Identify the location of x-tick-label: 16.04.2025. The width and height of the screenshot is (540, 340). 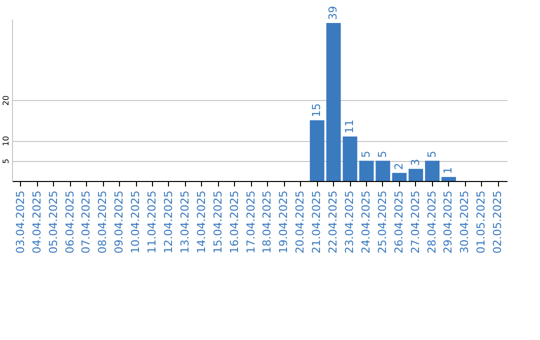
(234, 222).